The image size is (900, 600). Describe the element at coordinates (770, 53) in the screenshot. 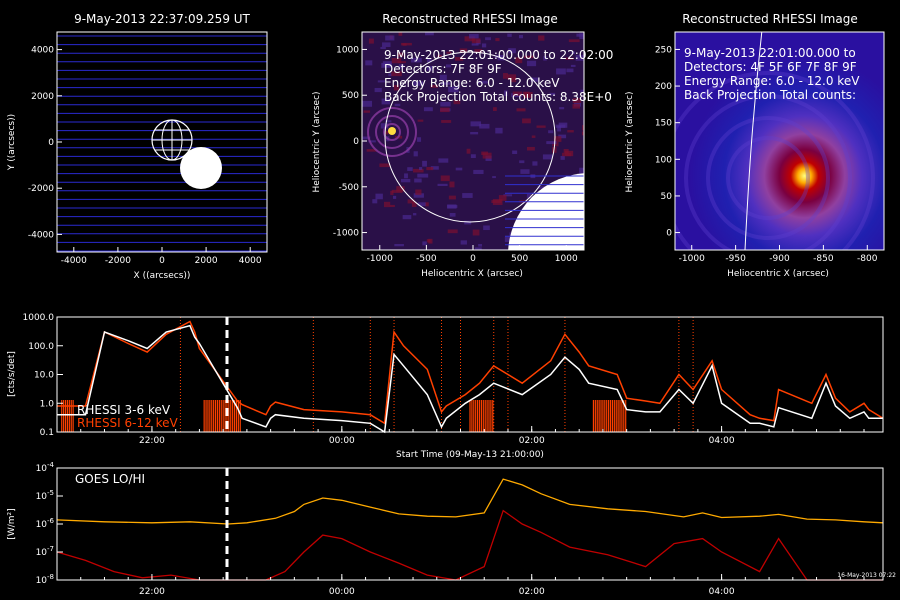

I see `overlay-text-line: 9-May-2013 22:01:00.000 to` at that location.